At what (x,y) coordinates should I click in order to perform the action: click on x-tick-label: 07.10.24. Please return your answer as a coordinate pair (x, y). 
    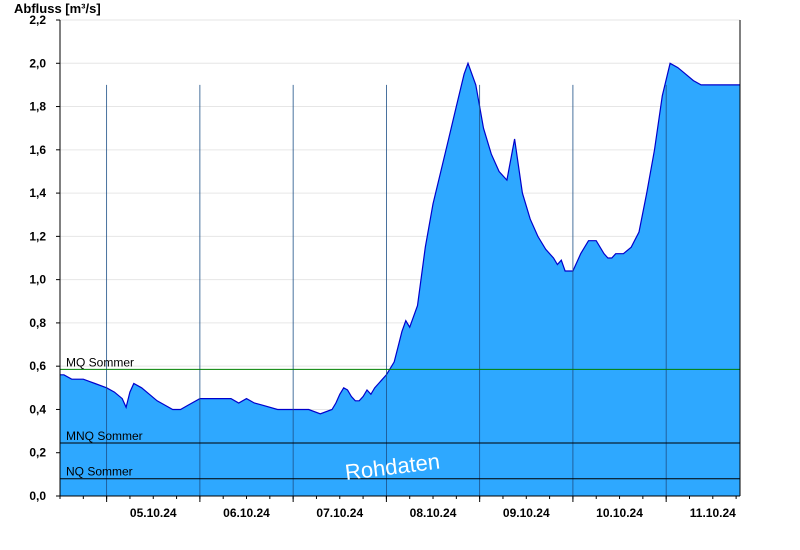
    Looking at the image, I should click on (339, 513).